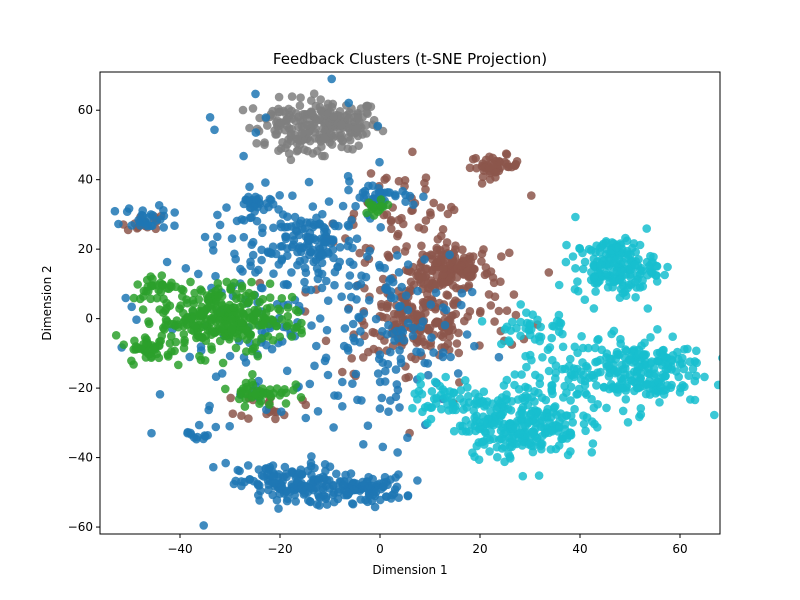  What do you see at coordinates (427, 545) in the screenshot?
I see `x-axis: −40 −20 0 20 40 60` at bounding box center [427, 545].